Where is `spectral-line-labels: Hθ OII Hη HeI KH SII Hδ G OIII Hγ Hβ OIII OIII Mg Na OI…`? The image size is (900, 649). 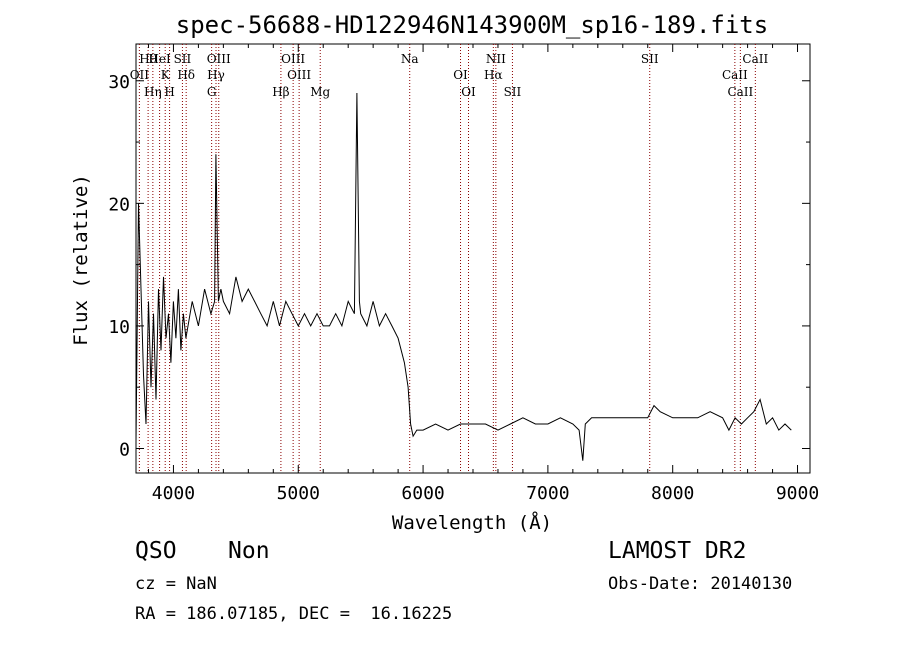
spectral-line-labels: Hθ OII Hη HeI KH SII Hδ G OIII Hγ Hβ OIII OIII Mg Na OI… is located at coordinates (449, 75).